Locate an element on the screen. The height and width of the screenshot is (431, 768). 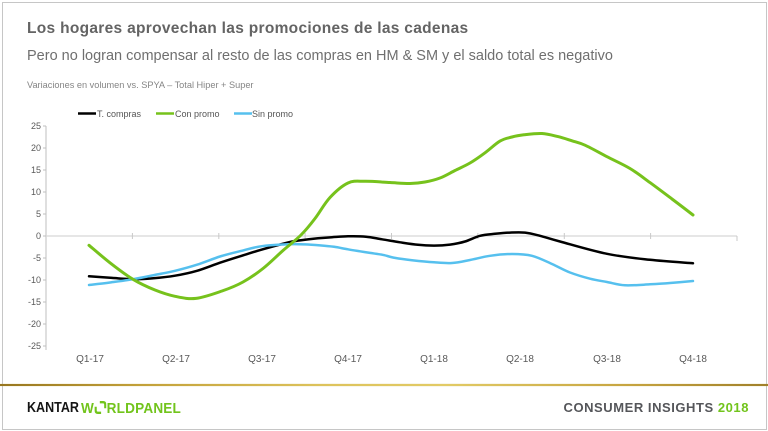
svg-text: Sin promo is located at coordinates (272, 114).